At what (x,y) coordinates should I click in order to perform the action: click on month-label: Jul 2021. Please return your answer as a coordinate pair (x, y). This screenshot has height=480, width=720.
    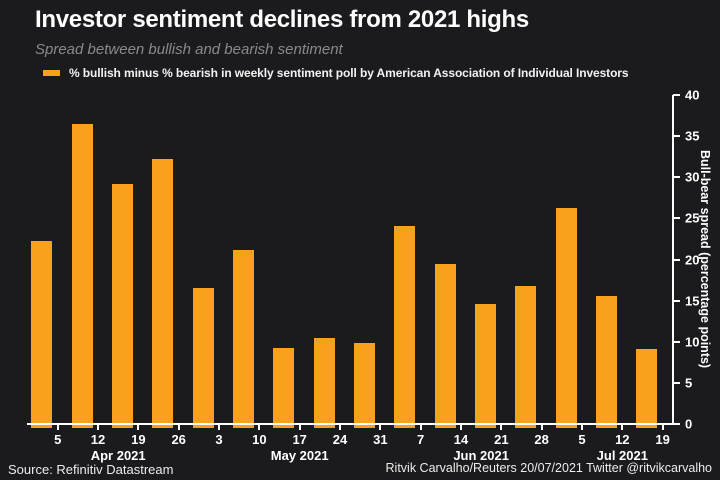
    Looking at the image, I should click on (622, 455).